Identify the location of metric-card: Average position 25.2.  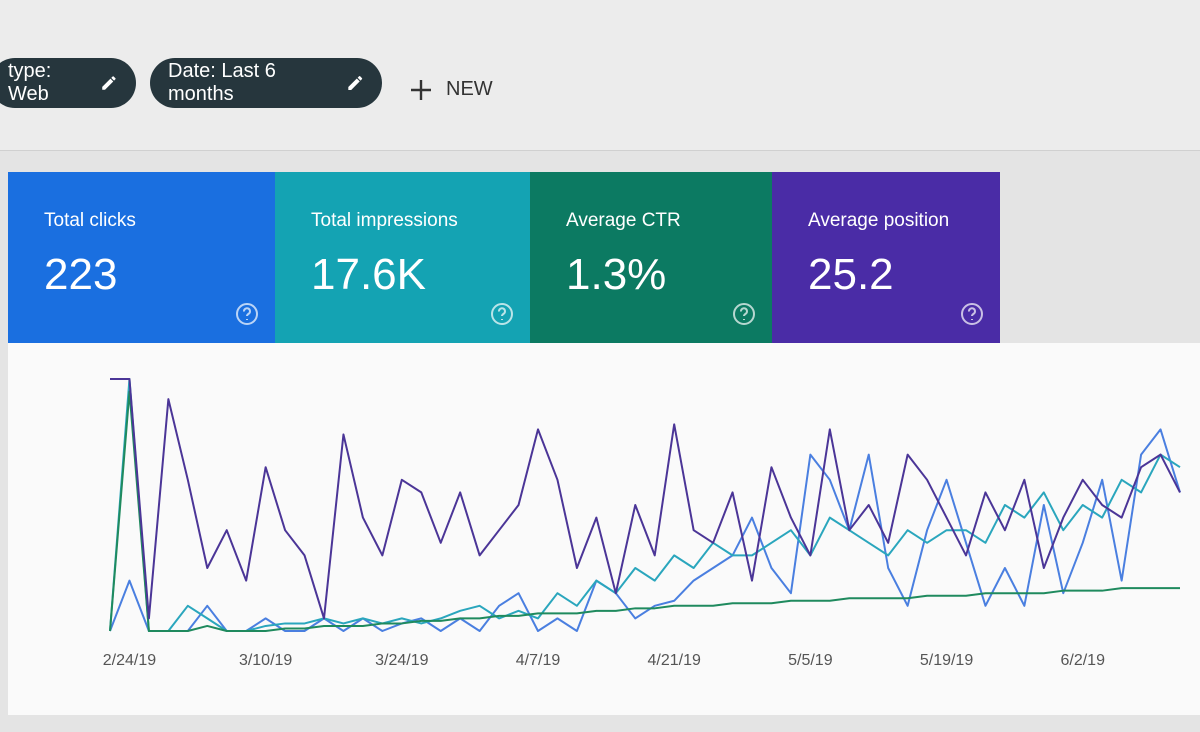
(886, 258).